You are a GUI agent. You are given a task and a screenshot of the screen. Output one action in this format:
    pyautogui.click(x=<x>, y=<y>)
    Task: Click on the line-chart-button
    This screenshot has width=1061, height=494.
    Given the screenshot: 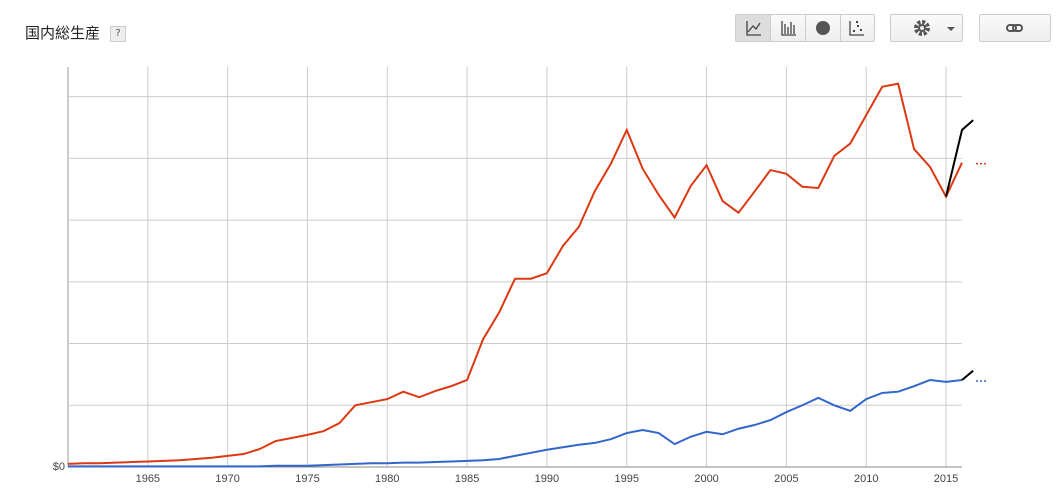 What is the action you would take?
    pyautogui.click(x=753, y=28)
    